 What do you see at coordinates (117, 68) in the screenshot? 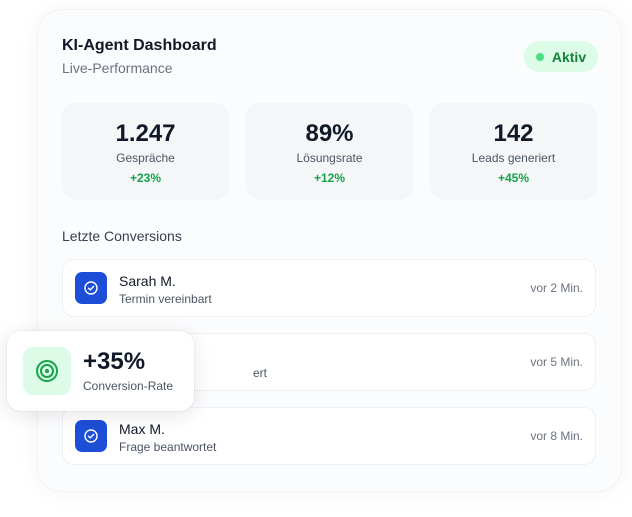
I see `page-subtitle: Live-Performance` at bounding box center [117, 68].